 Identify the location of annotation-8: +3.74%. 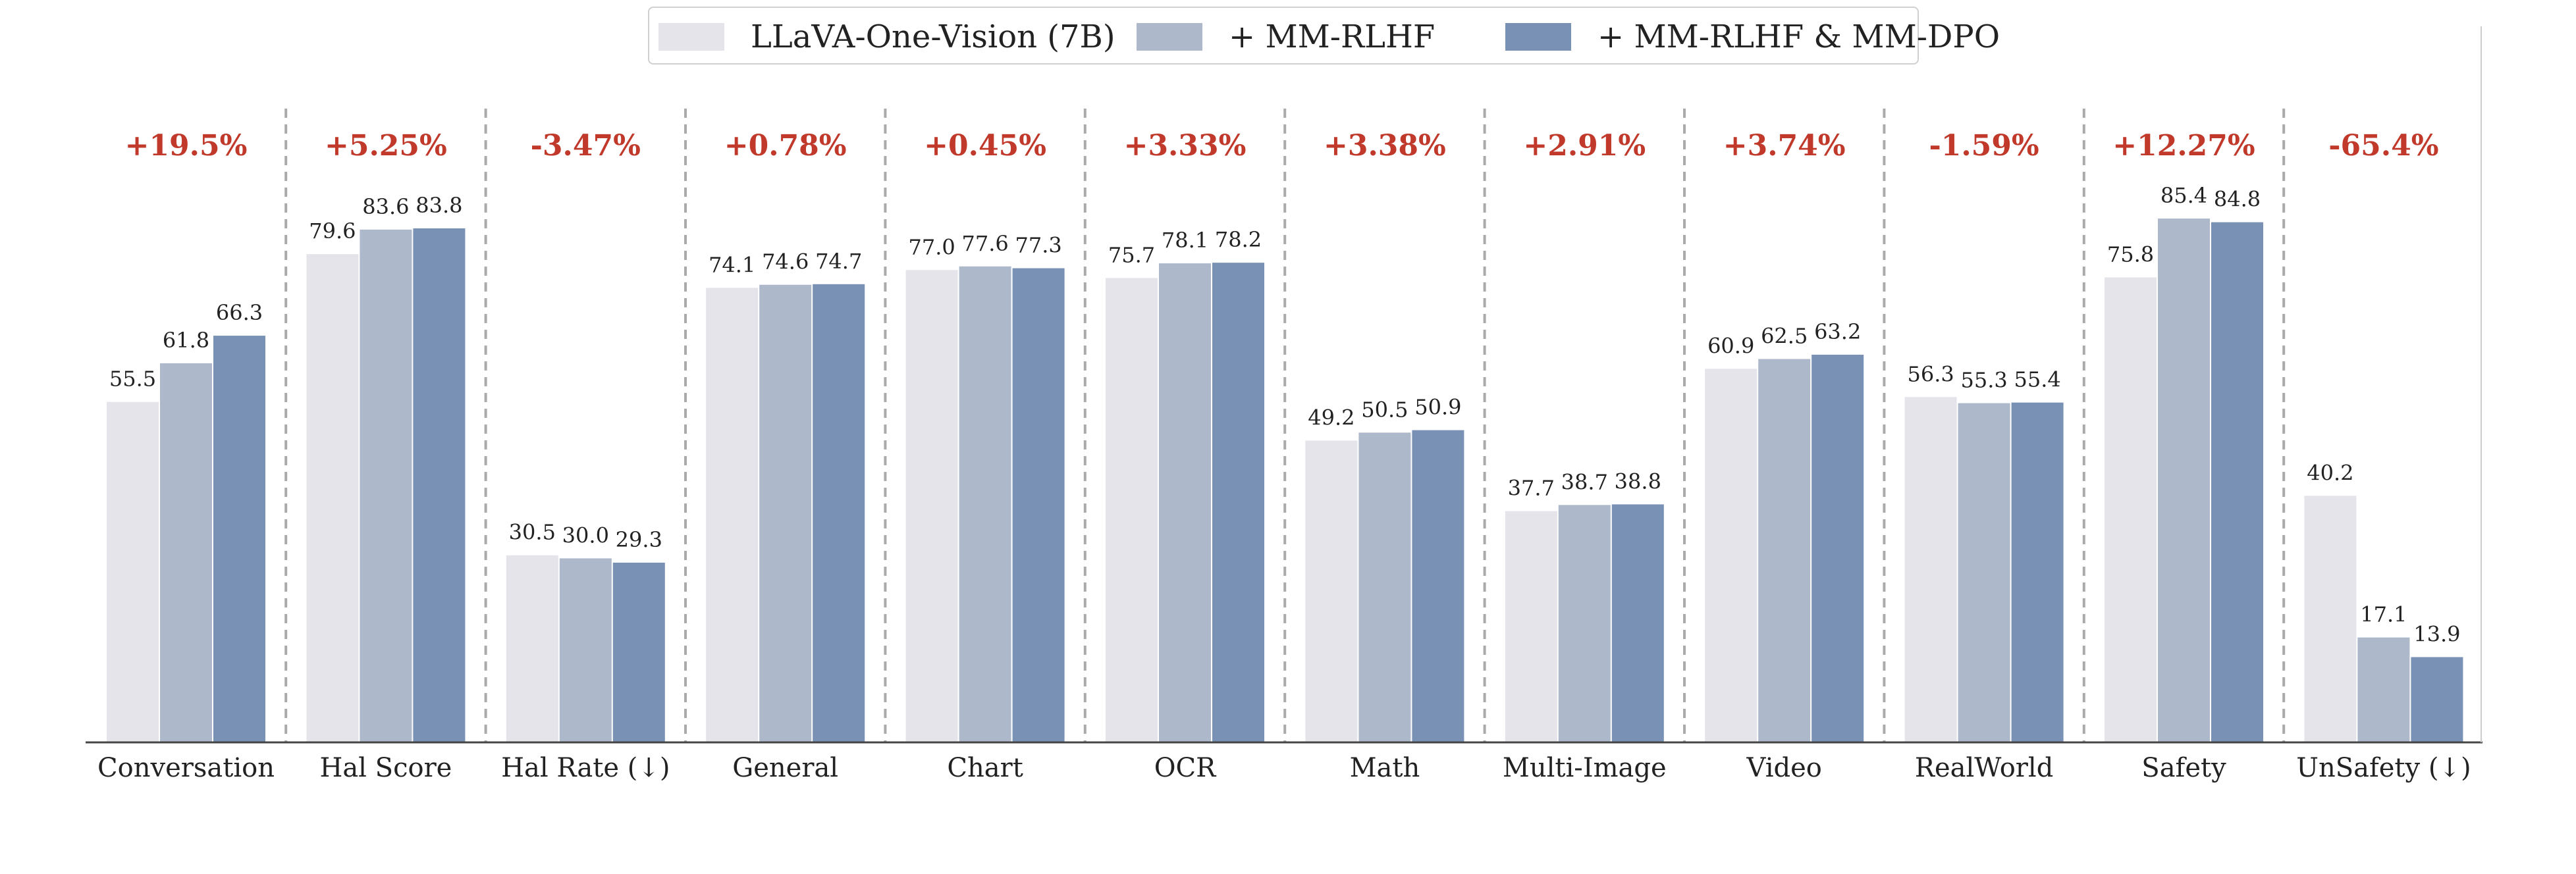
(1784, 146).